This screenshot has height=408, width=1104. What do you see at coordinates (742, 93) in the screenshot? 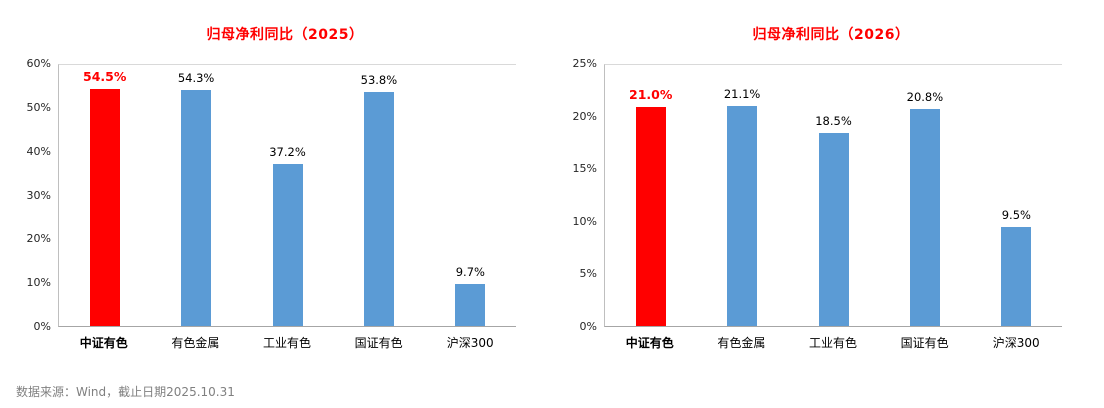
I see `bar-value-label: 21.1%` at bounding box center [742, 93].